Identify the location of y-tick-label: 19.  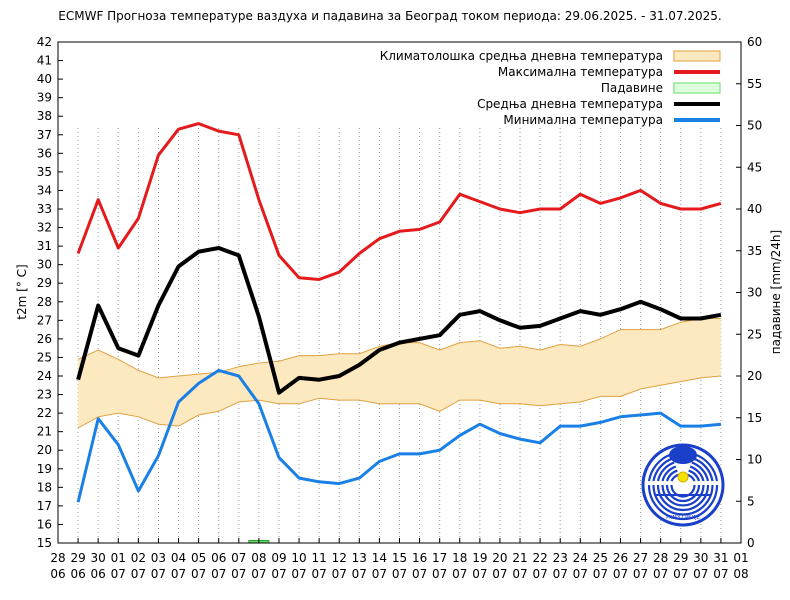
(44, 469).